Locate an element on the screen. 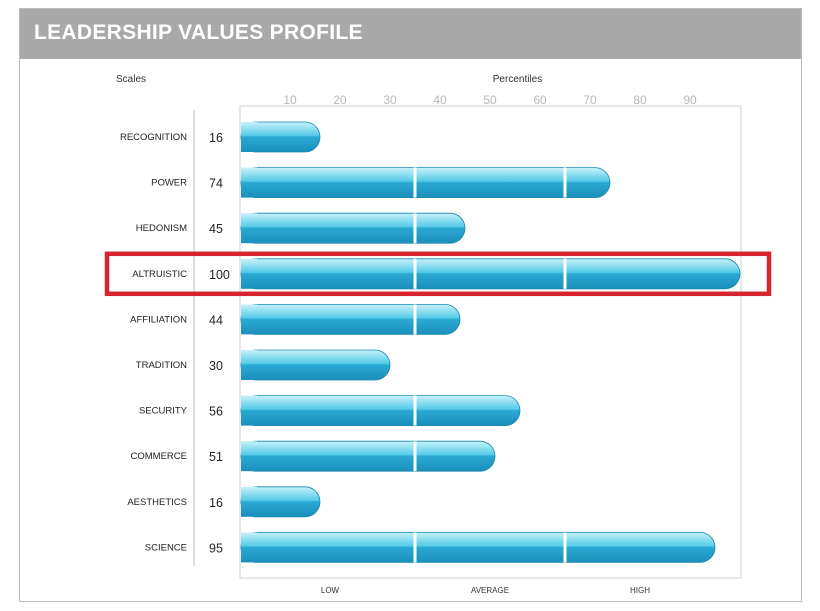  x-tick-label: 50 is located at coordinates (490, 100).